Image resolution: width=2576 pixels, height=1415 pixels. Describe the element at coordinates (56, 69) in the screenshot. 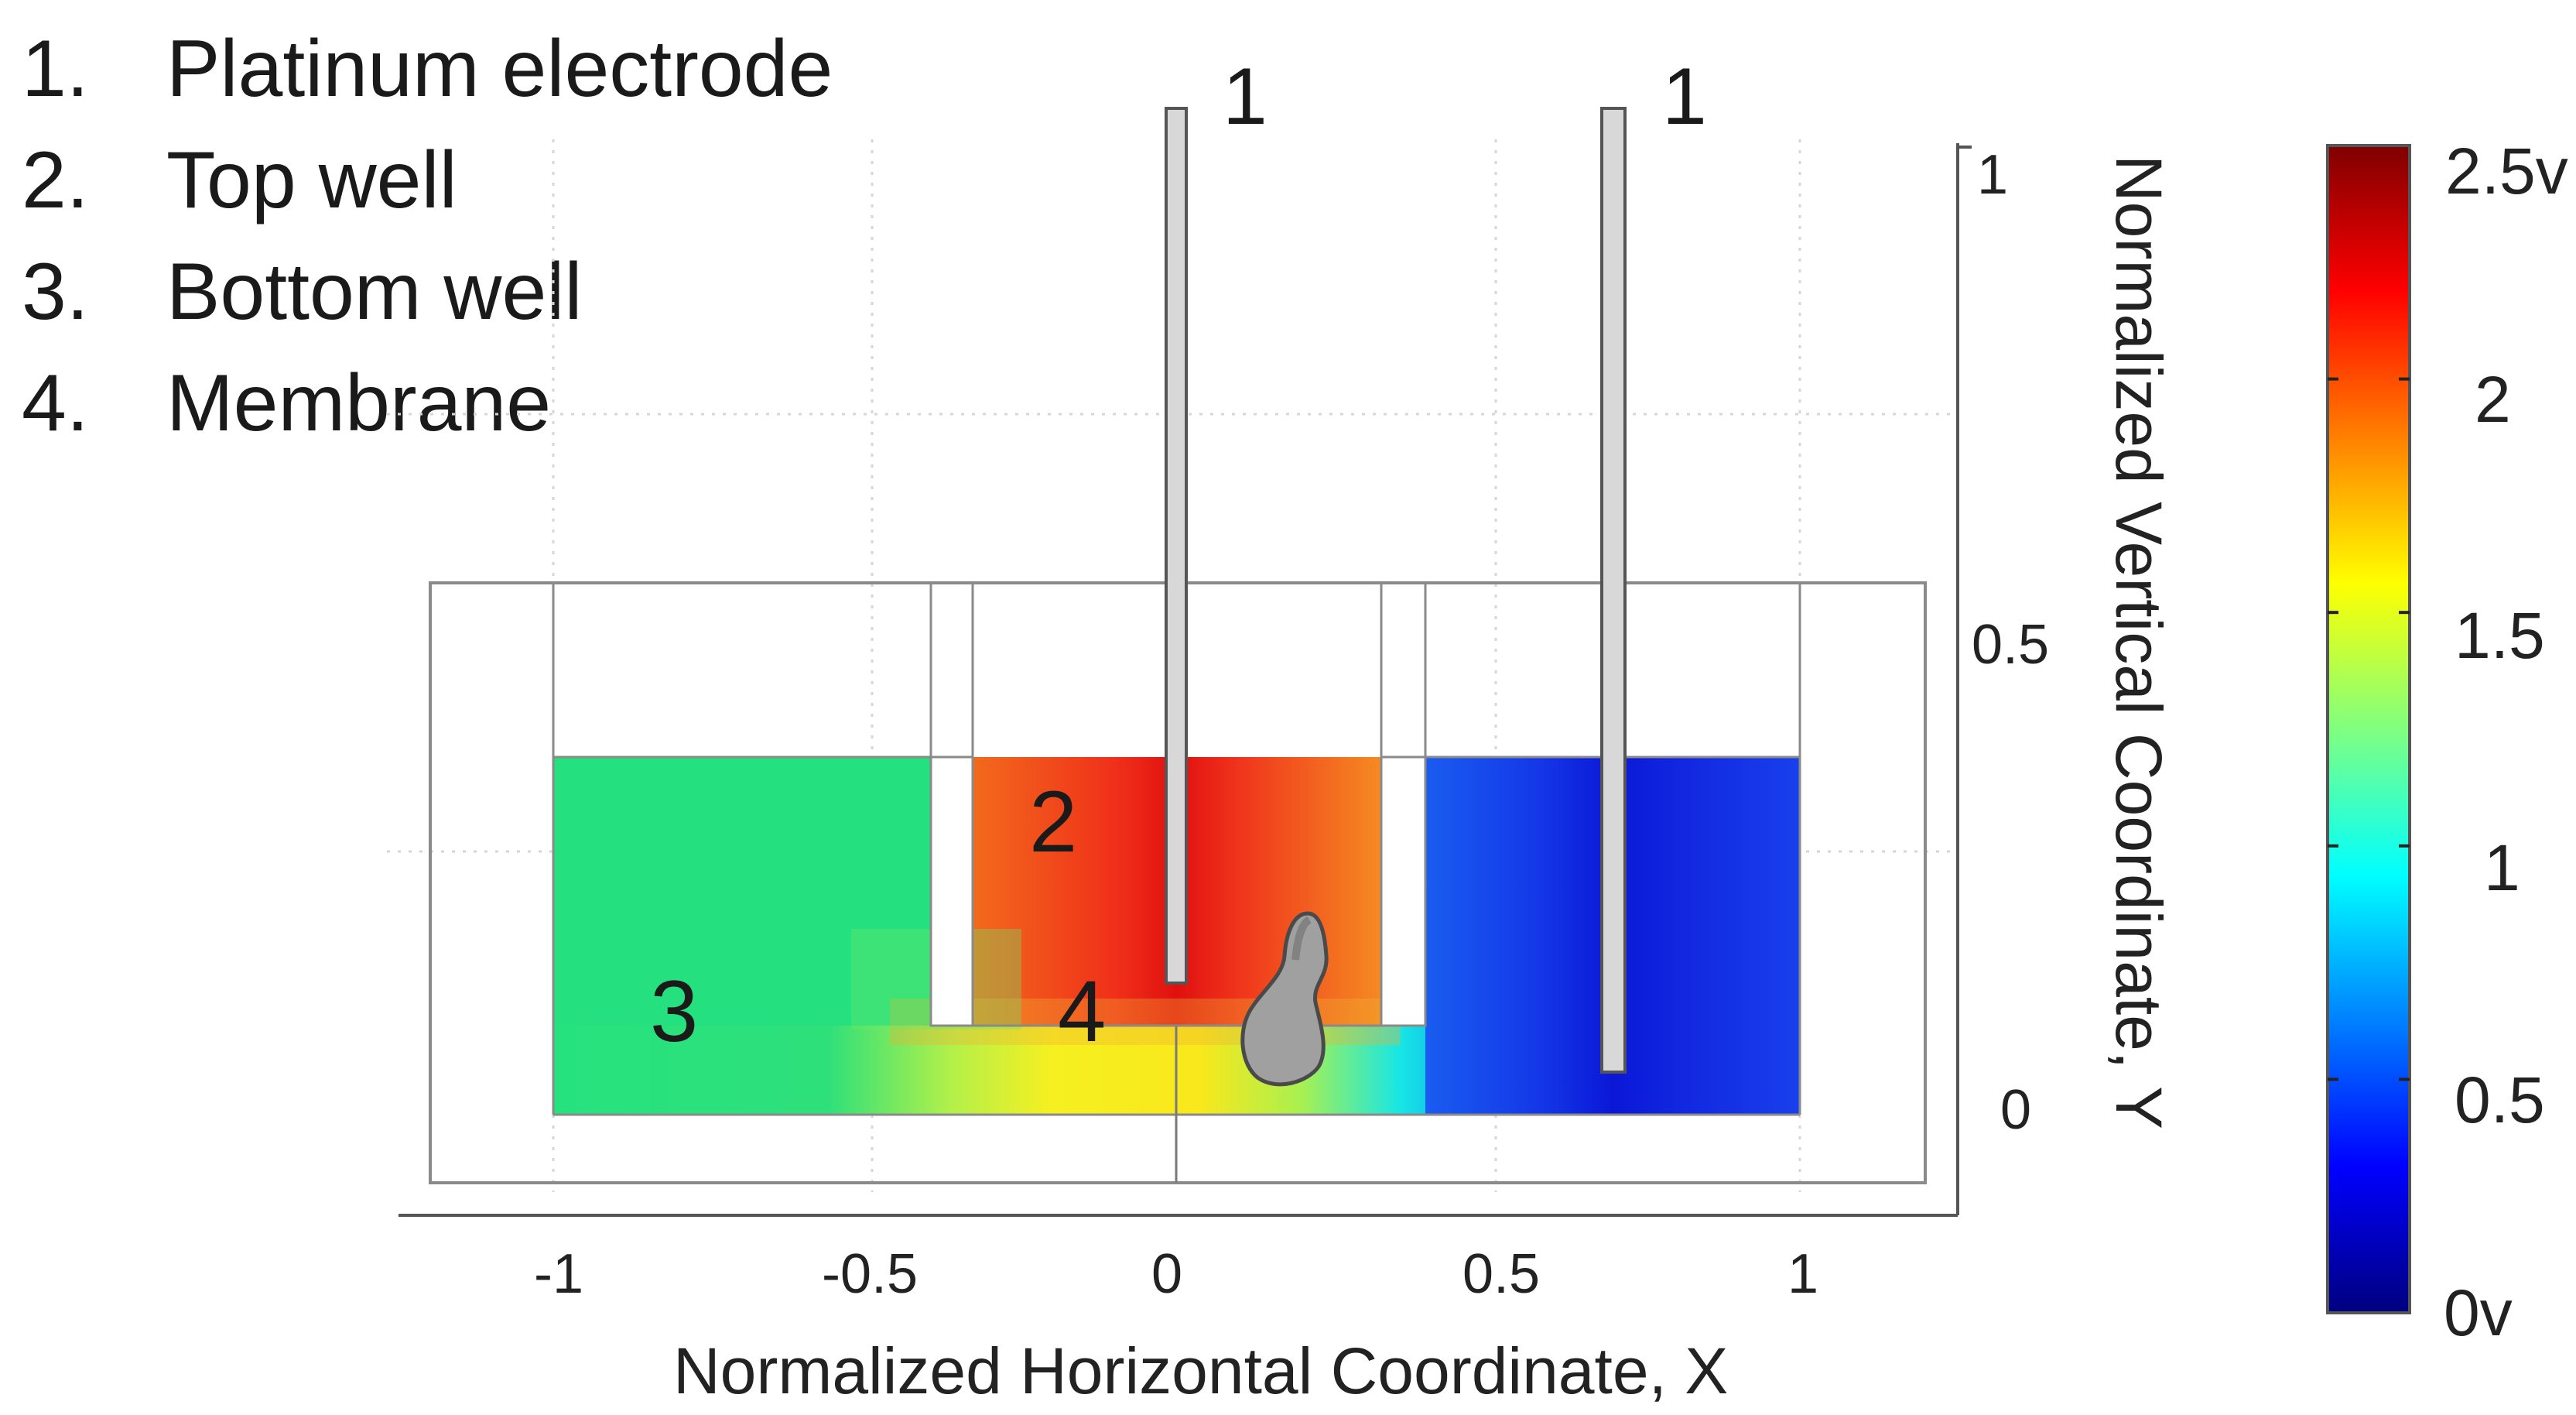

I see `legend-num-1: 1.` at that location.